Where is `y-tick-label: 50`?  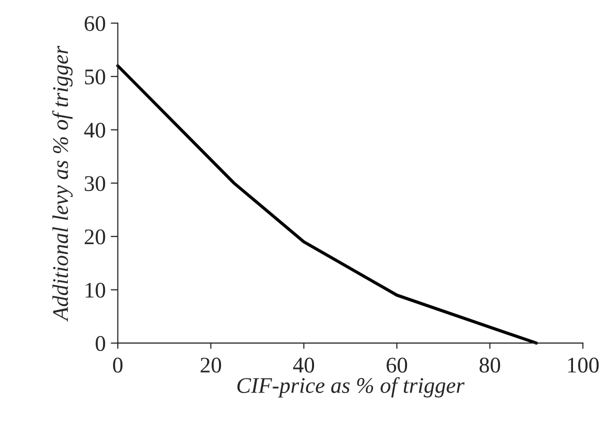 y-tick-label: 50 is located at coordinates (95, 76).